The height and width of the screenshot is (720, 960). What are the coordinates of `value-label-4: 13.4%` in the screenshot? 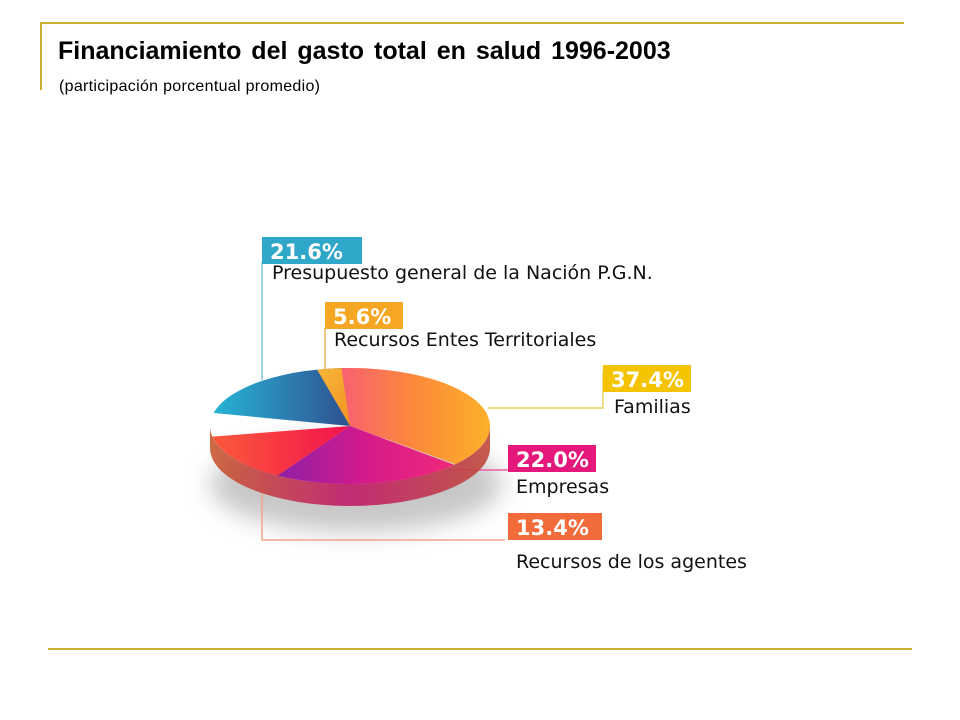 It's located at (552, 528).